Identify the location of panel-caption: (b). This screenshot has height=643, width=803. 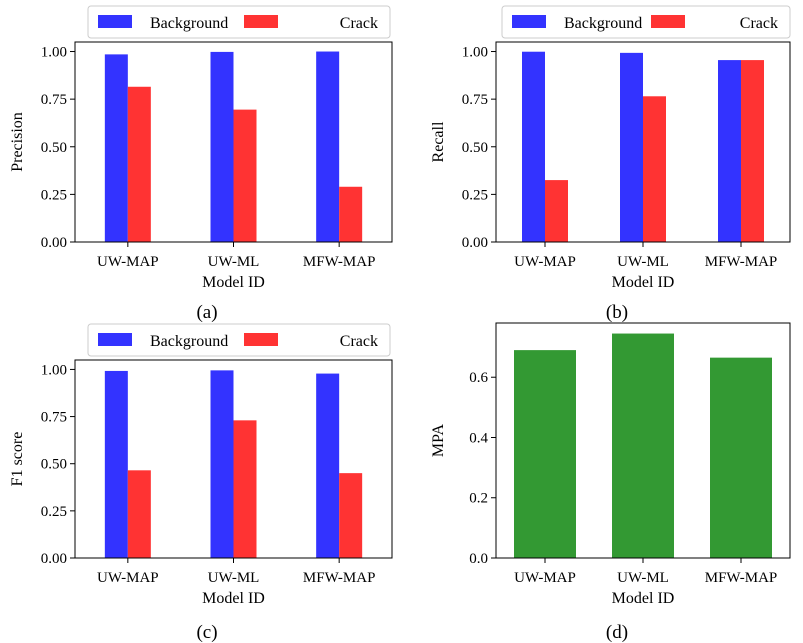
(617, 312).